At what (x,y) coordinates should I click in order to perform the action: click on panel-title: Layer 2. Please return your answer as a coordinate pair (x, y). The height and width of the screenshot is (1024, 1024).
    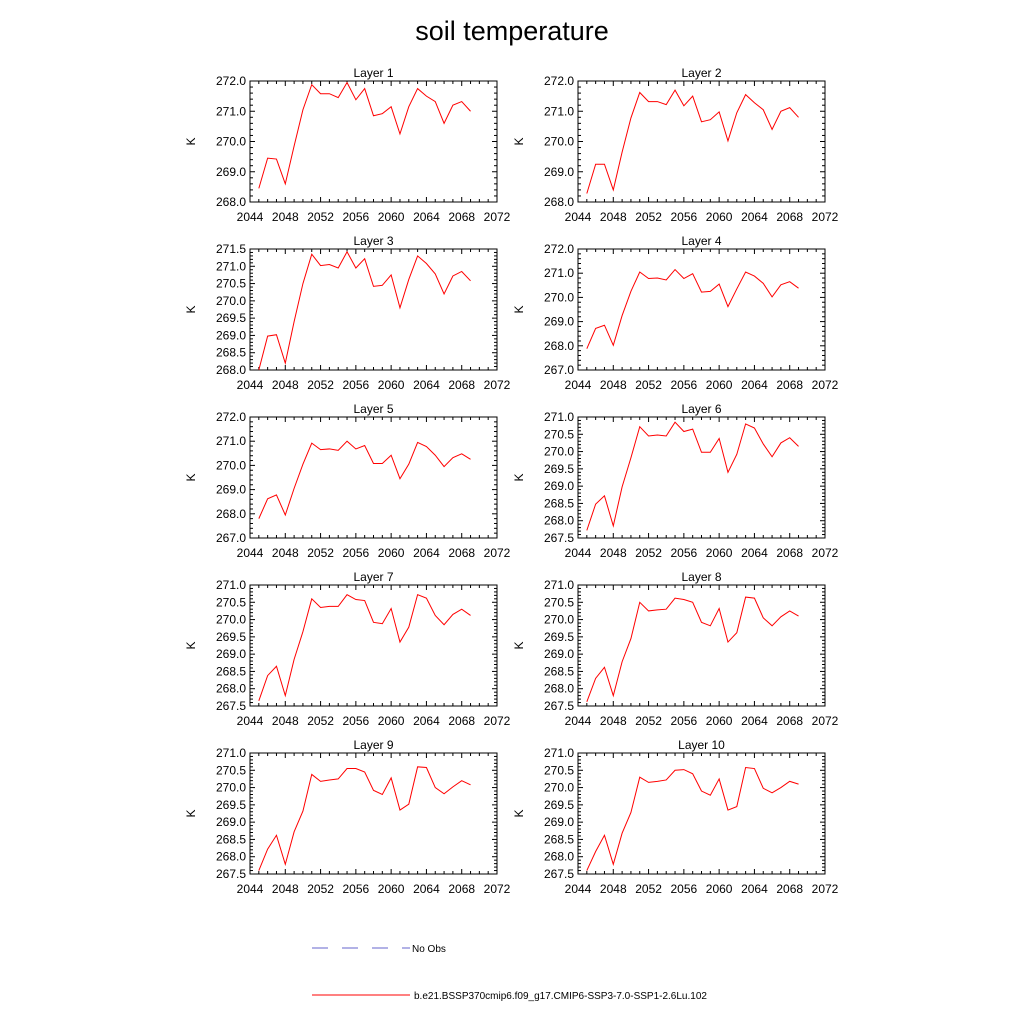
    Looking at the image, I should click on (701, 73).